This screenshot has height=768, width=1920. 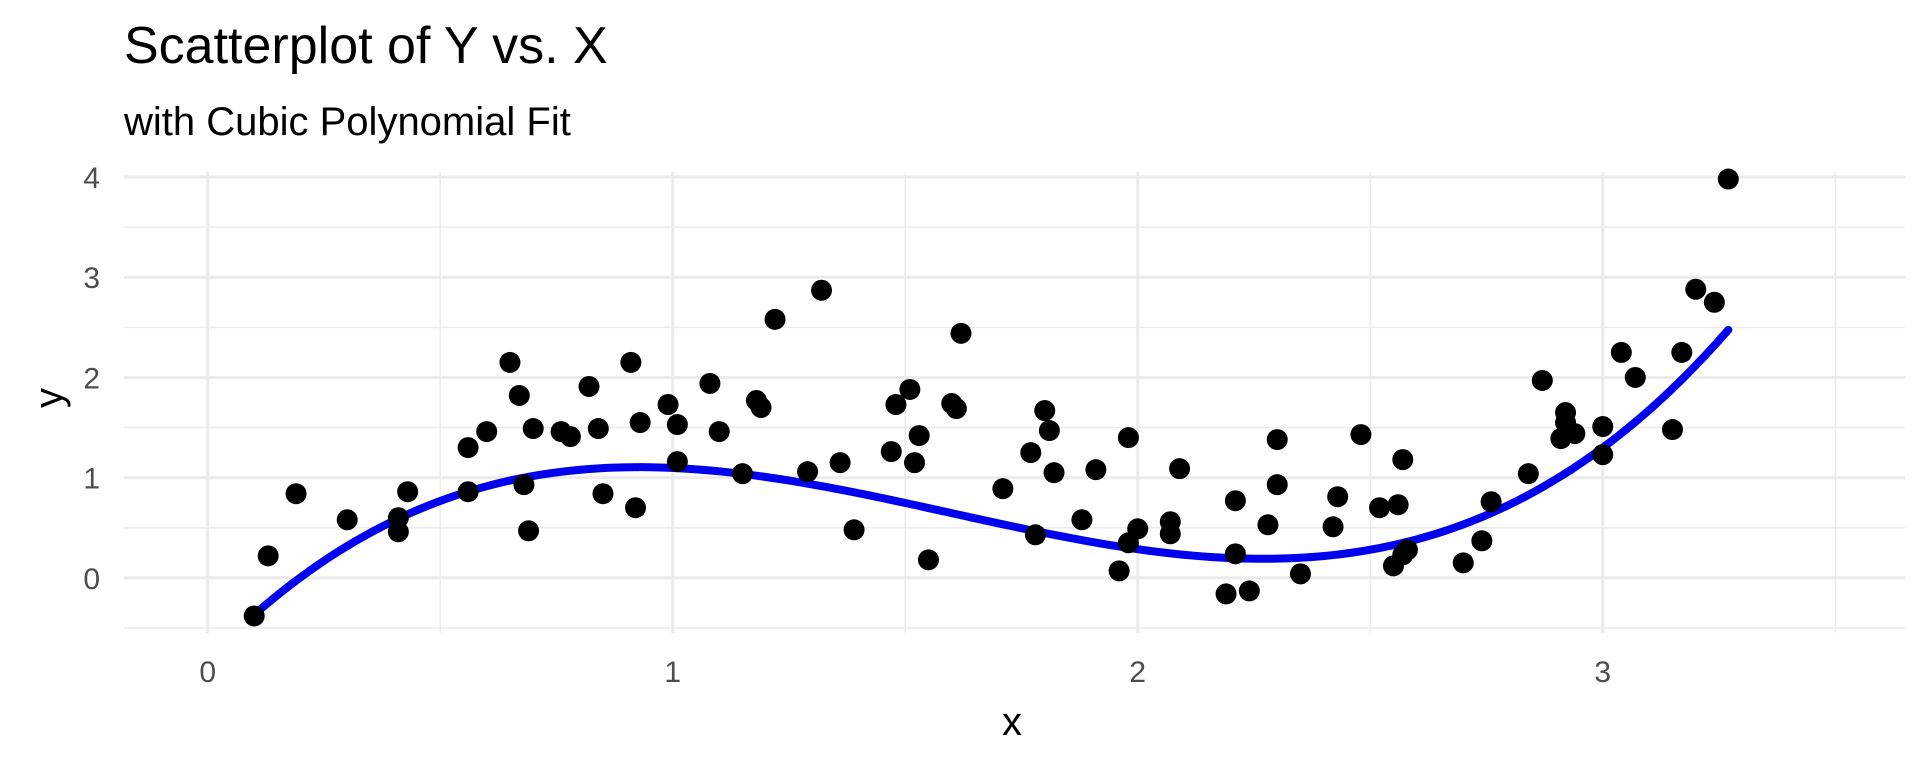 I want to click on x-tick-label: 2, so click(x=1137, y=672).